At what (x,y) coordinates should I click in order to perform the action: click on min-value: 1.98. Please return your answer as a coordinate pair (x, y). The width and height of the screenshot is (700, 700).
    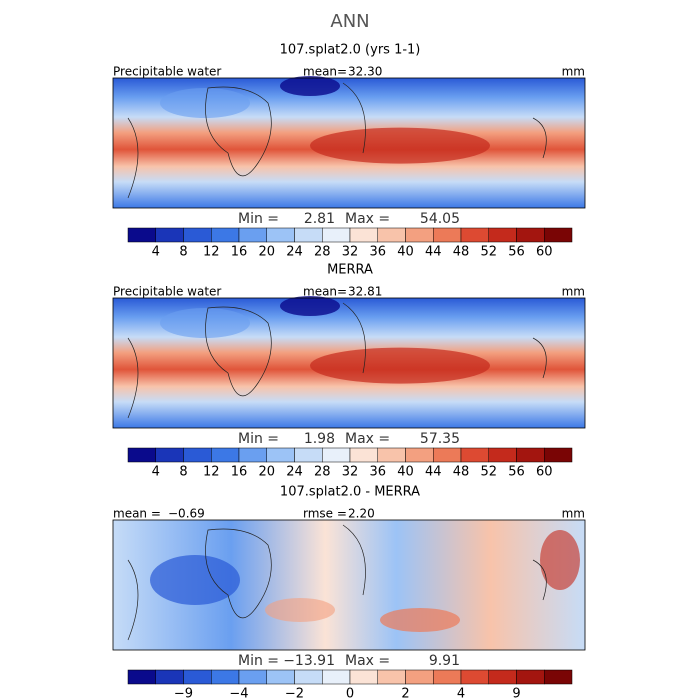
    Looking at the image, I should click on (319, 439).